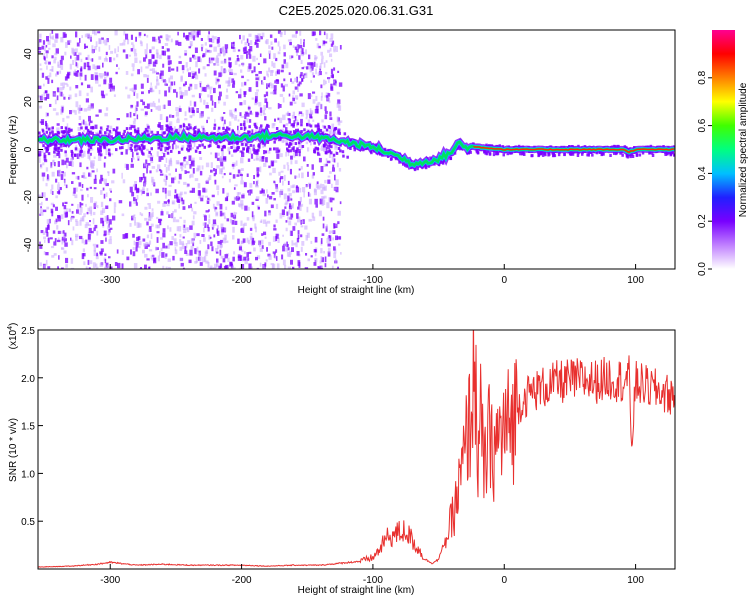  I want to click on snr-x-label: Height of straight line (km), so click(356, 590).